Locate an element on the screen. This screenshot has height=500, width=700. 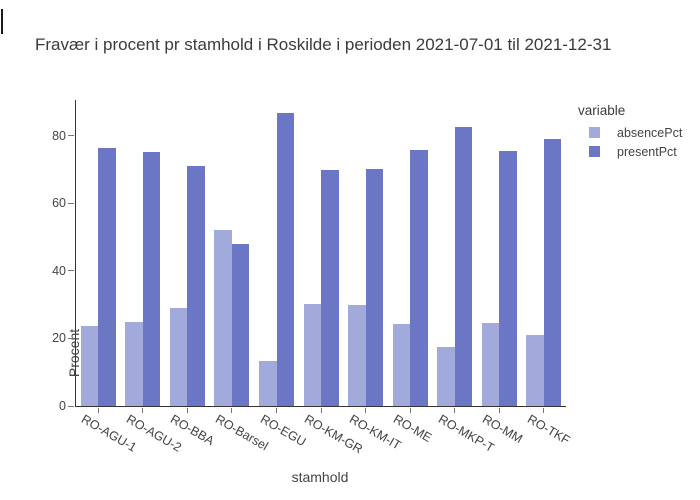
bar-presentPct-RO-MM is located at coordinates (508, 278).